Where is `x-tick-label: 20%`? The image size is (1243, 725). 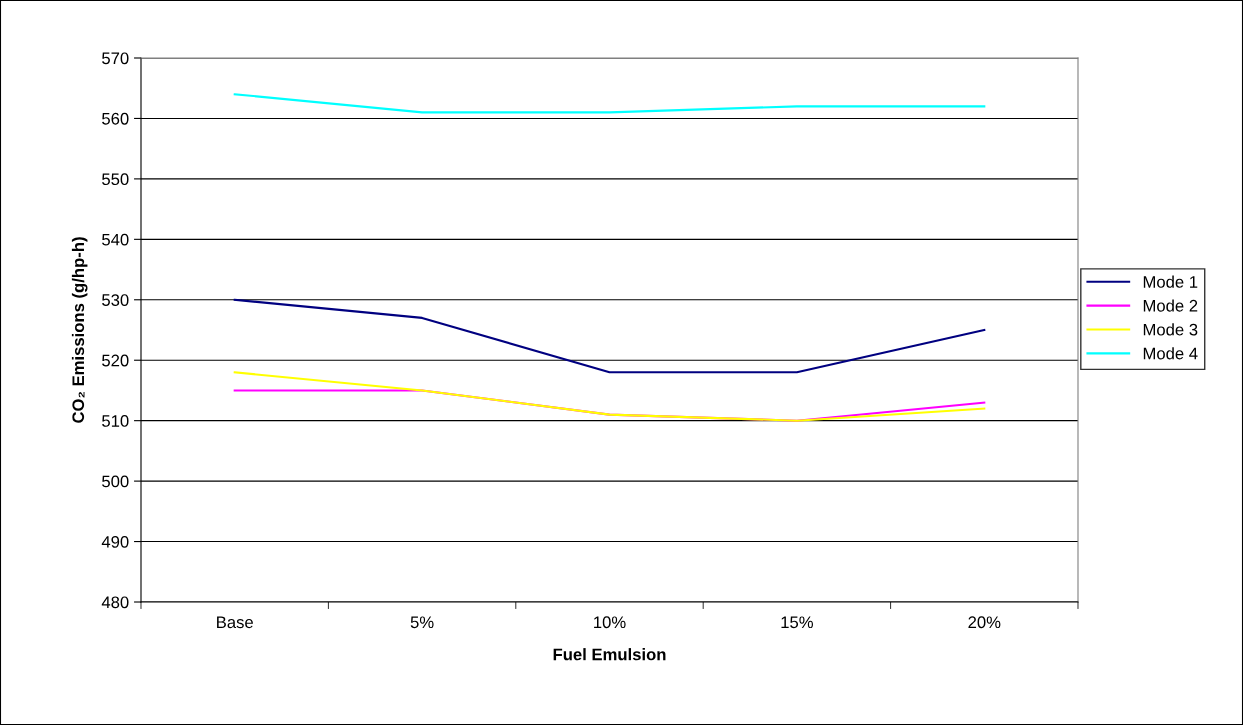
x-tick-label: 20% is located at coordinates (984, 622).